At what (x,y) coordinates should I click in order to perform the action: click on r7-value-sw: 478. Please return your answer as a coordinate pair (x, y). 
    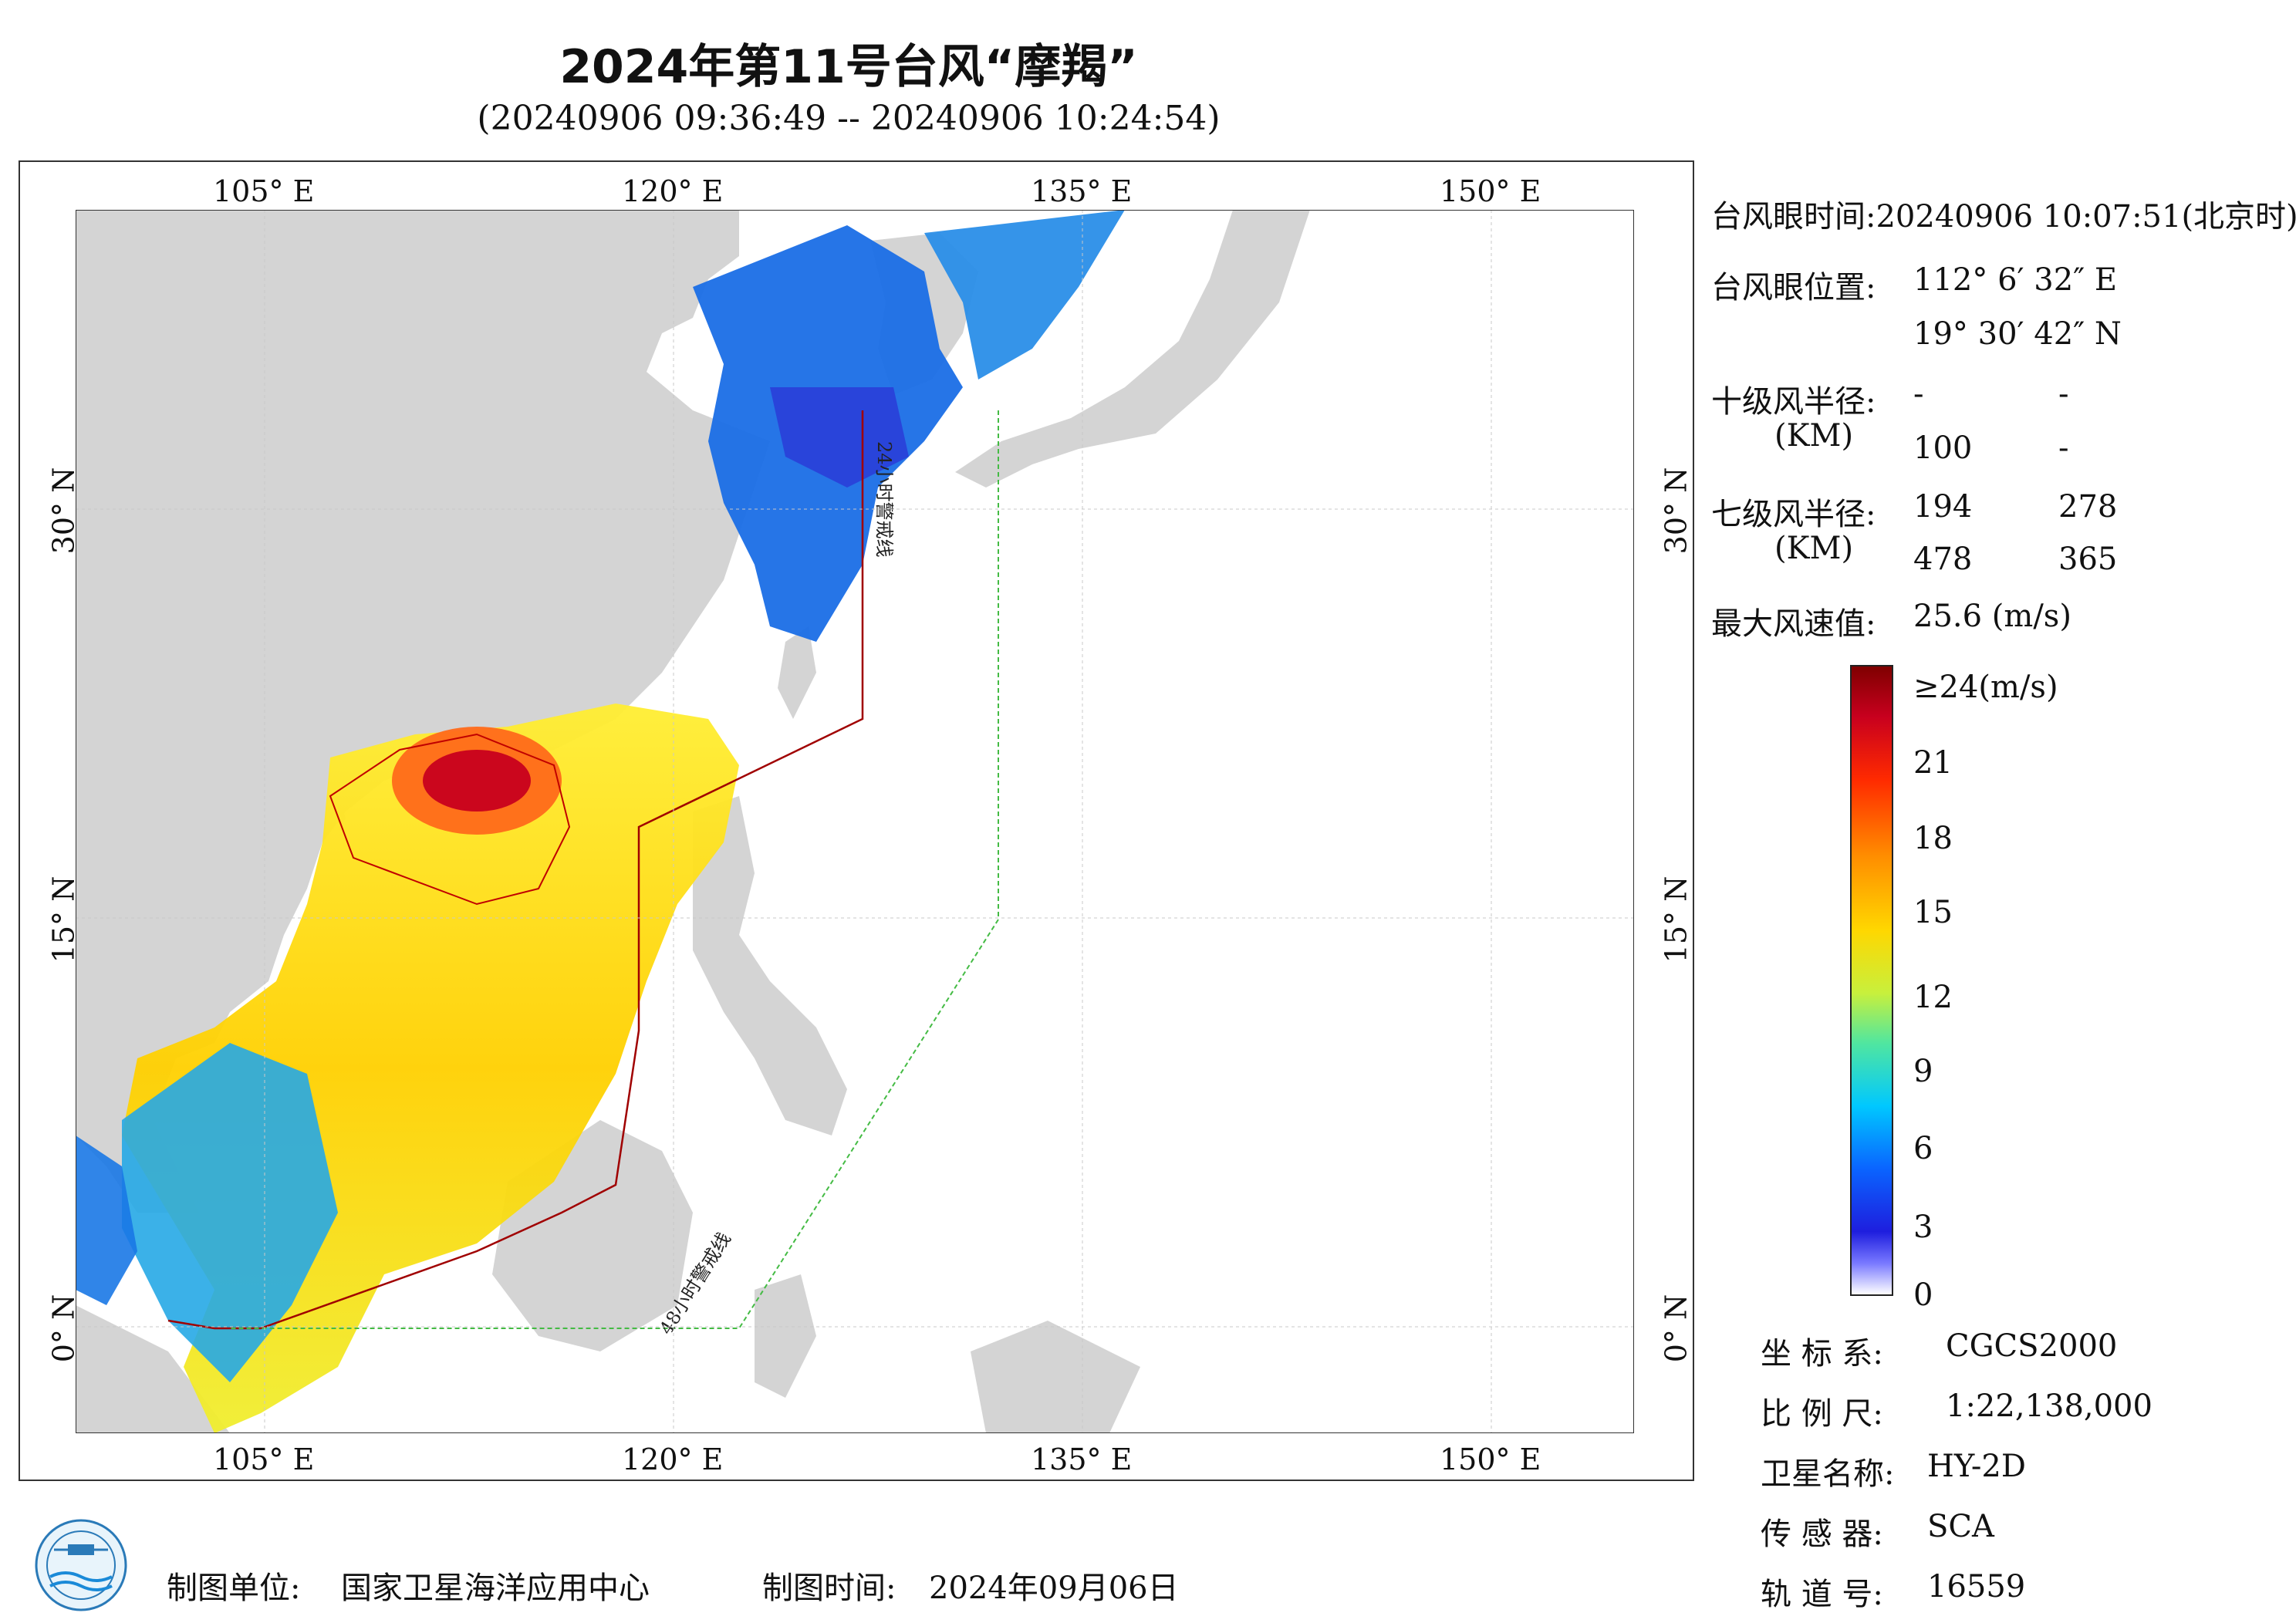
    Looking at the image, I should click on (1943, 559).